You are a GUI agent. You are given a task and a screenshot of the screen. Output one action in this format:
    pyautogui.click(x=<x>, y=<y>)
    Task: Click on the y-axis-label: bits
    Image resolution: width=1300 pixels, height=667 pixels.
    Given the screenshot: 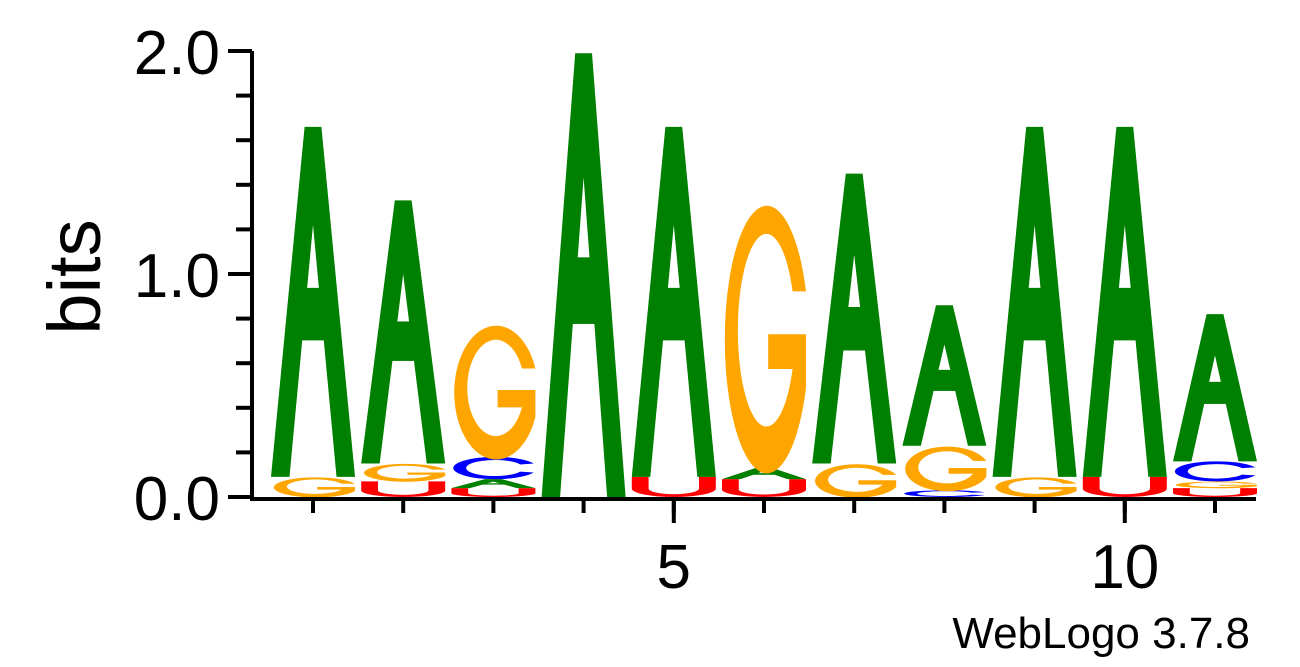 What is the action you would take?
    pyautogui.click(x=74, y=276)
    